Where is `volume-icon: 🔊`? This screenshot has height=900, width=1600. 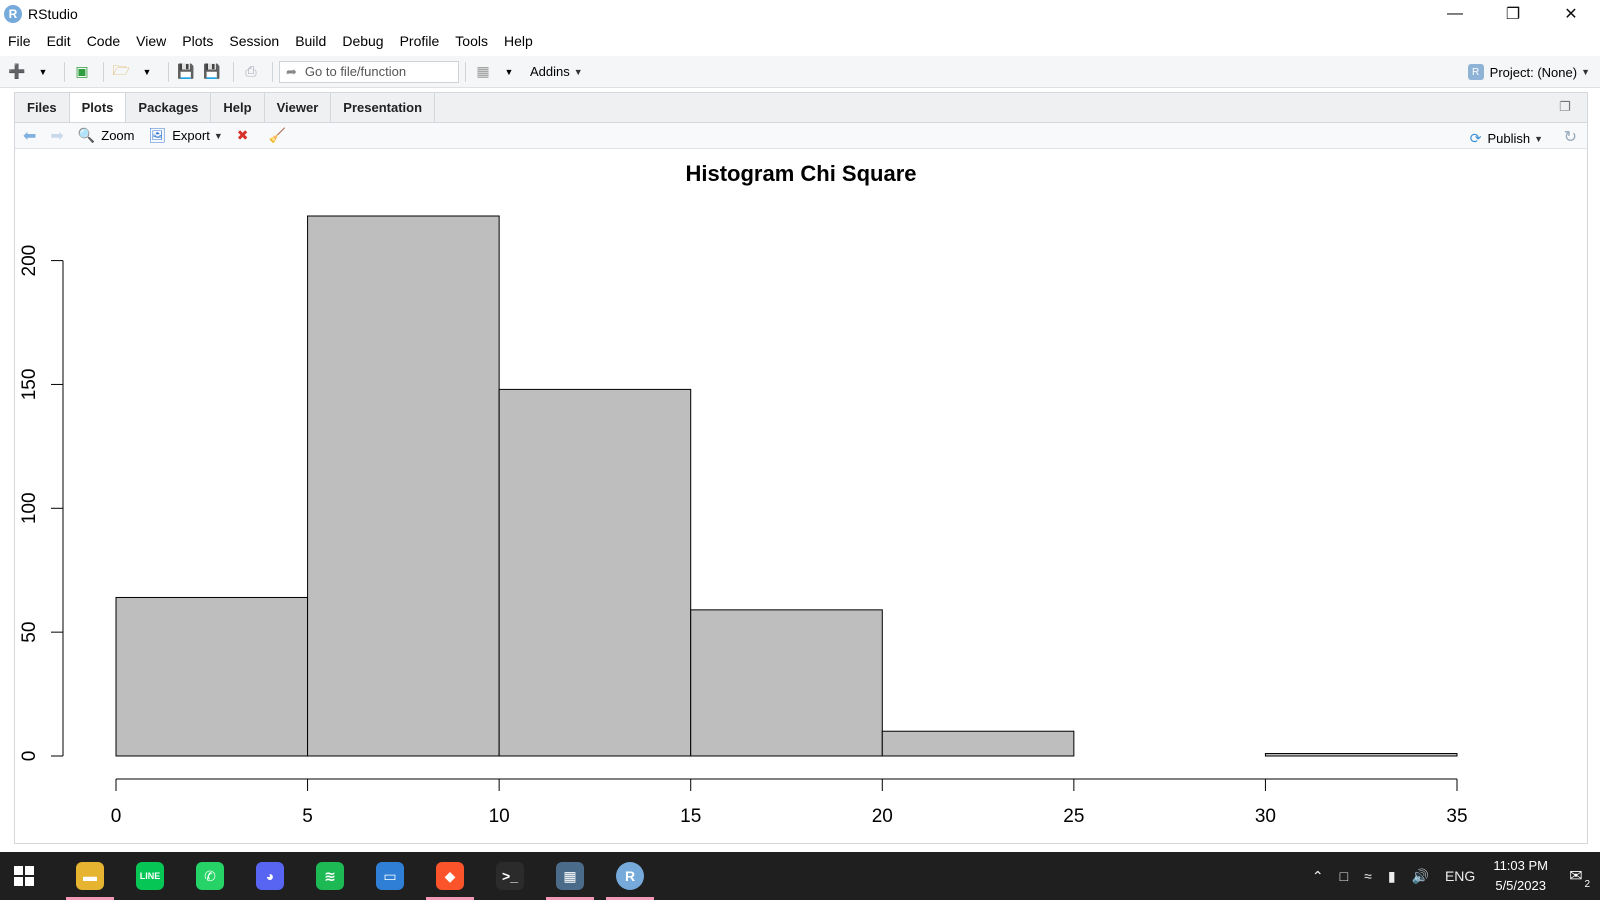
volume-icon: 🔊 is located at coordinates (1420, 875).